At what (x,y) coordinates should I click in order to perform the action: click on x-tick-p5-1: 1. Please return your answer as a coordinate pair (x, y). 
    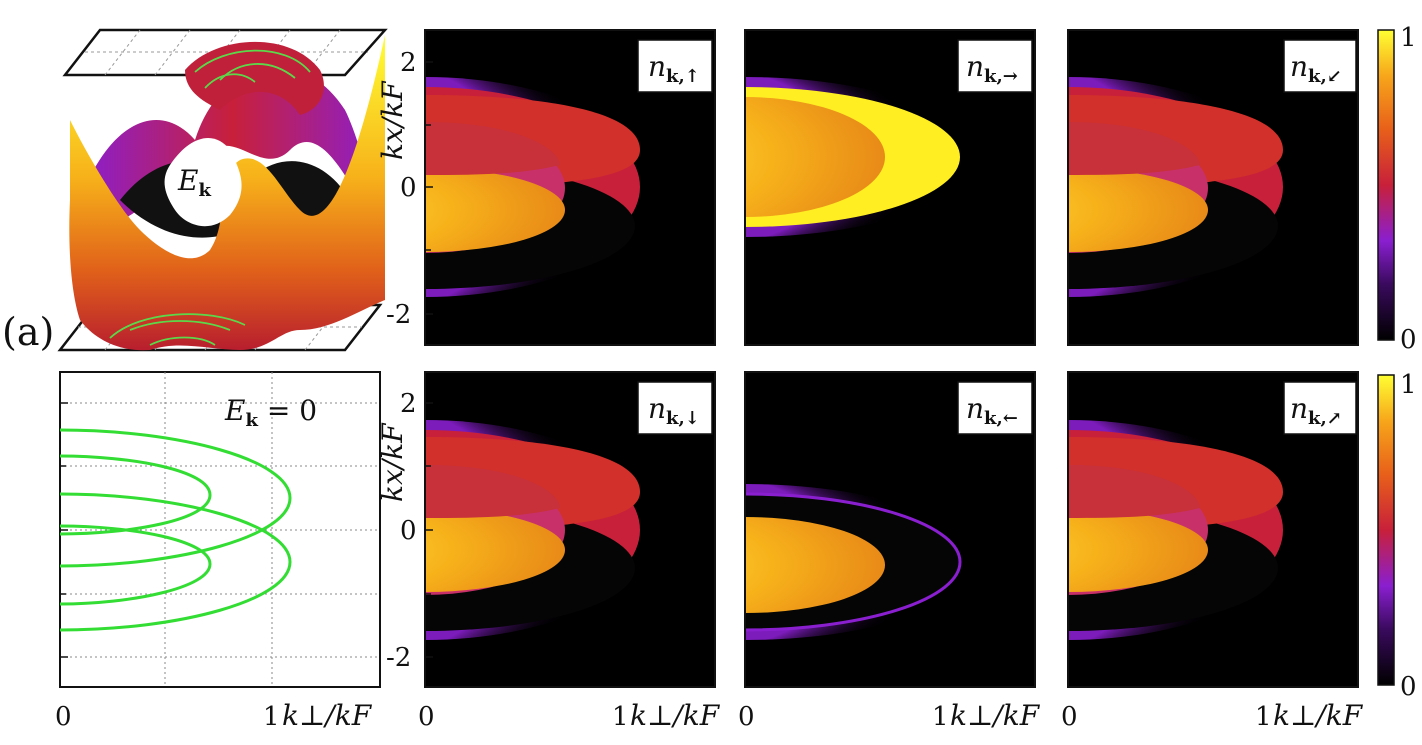
    Looking at the image, I should click on (940, 717).